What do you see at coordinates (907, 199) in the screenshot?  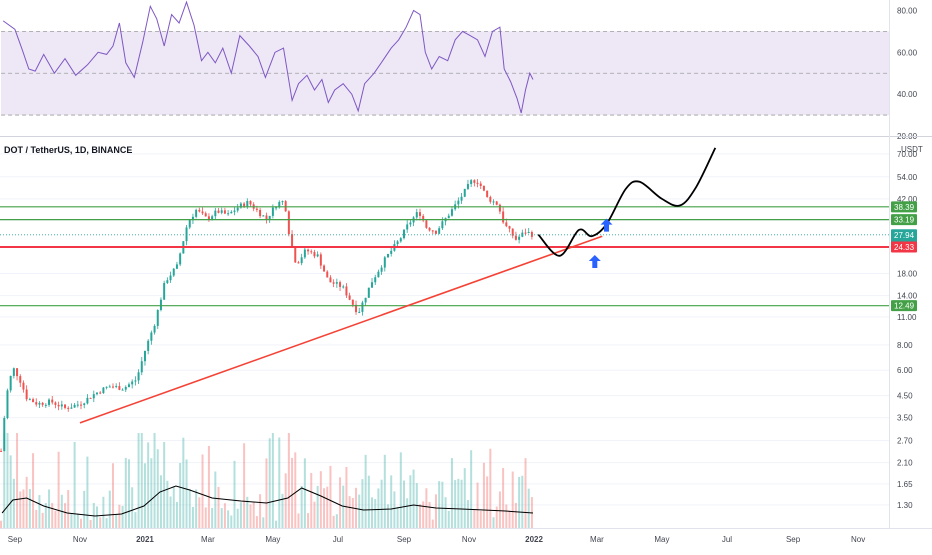 I see `price-tick-label: 42.00` at bounding box center [907, 199].